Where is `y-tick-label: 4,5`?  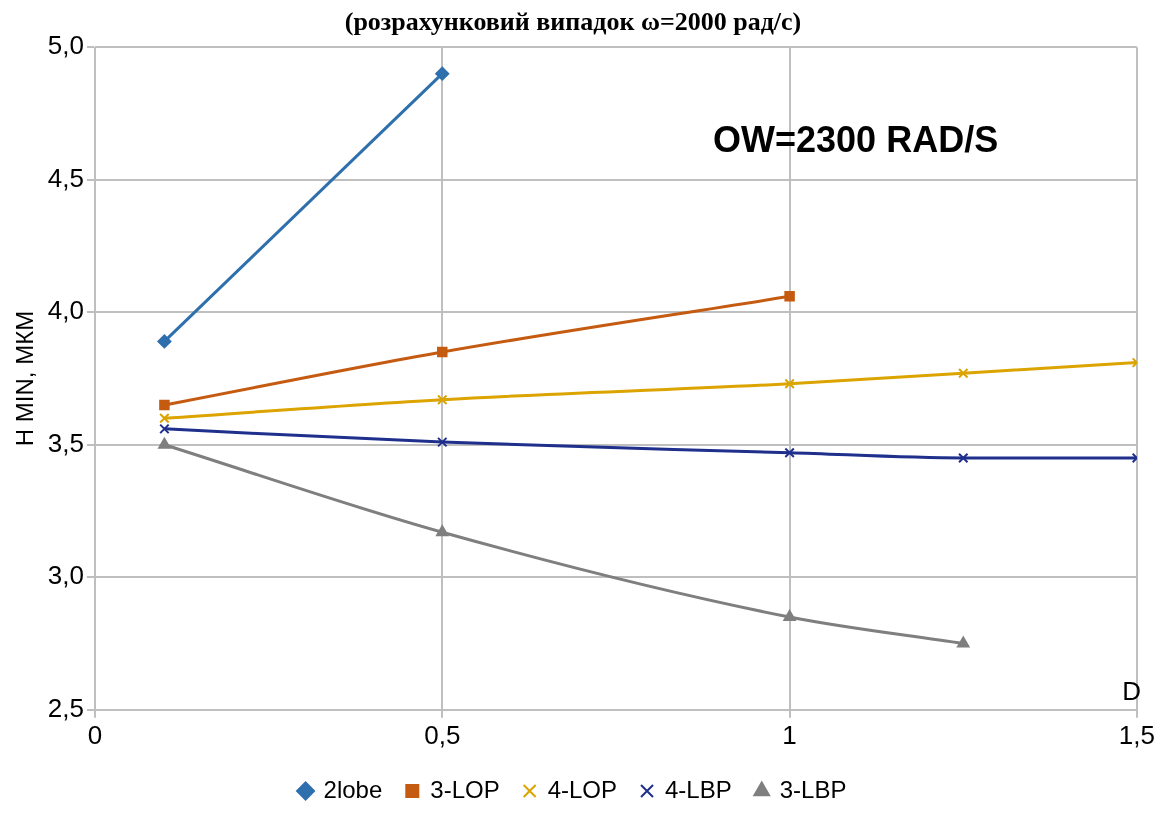
y-tick-label: 4,5 is located at coordinates (65, 177).